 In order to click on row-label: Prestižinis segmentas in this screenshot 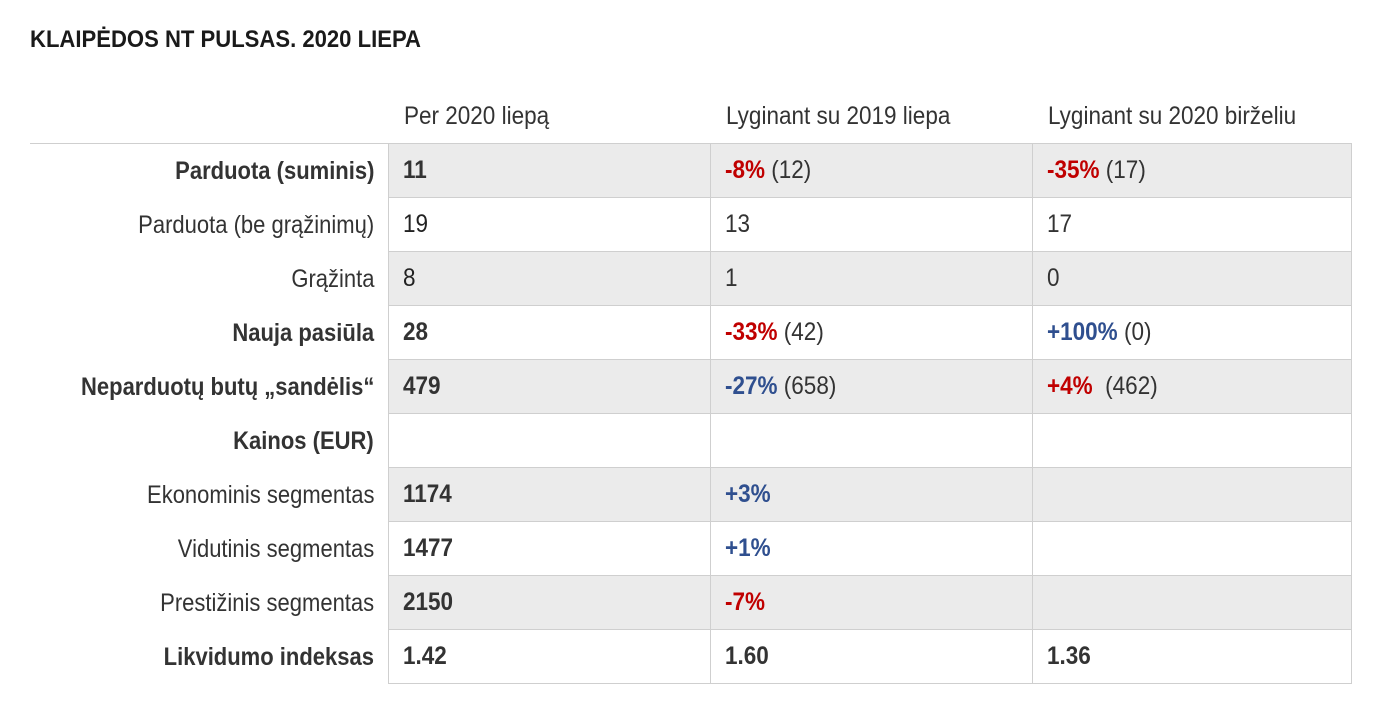, I will do `click(267, 602)`.